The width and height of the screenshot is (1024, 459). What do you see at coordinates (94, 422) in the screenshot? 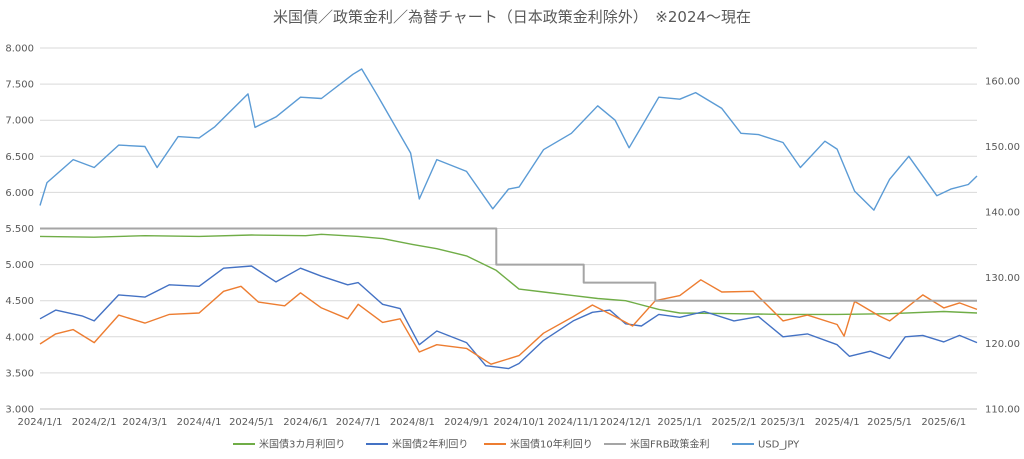
I see `x-tick-label: 2024/2/1` at bounding box center [94, 422].